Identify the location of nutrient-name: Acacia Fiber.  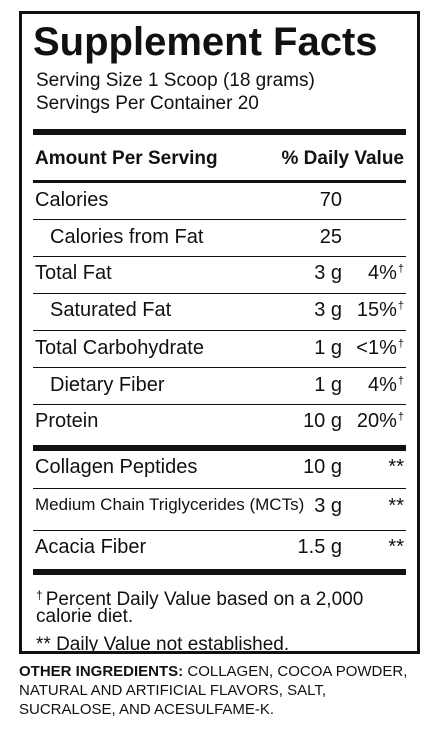
(91, 547).